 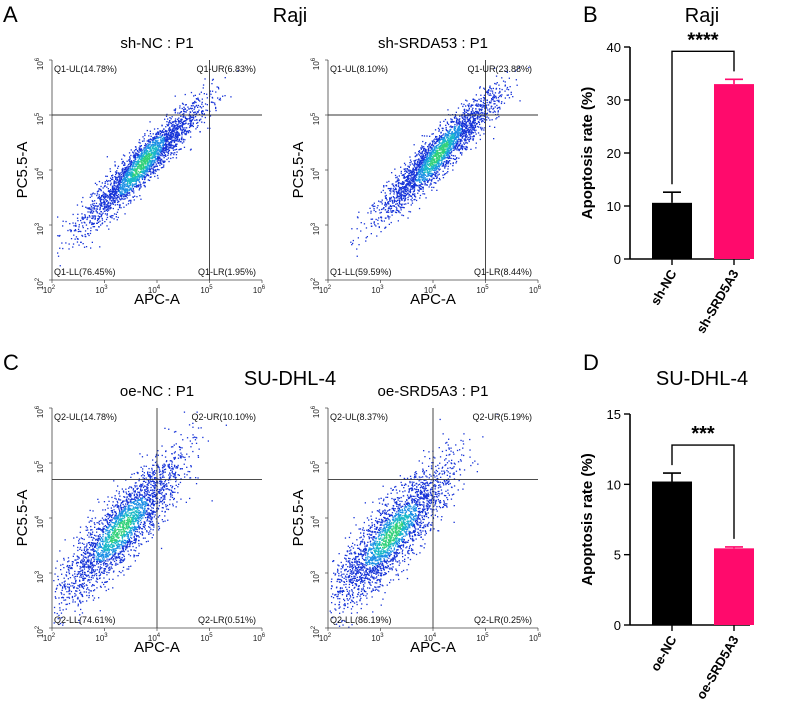 What do you see at coordinates (159, 288) in the screenshot?
I see `x-tick-exponent: 4` at bounding box center [159, 288].